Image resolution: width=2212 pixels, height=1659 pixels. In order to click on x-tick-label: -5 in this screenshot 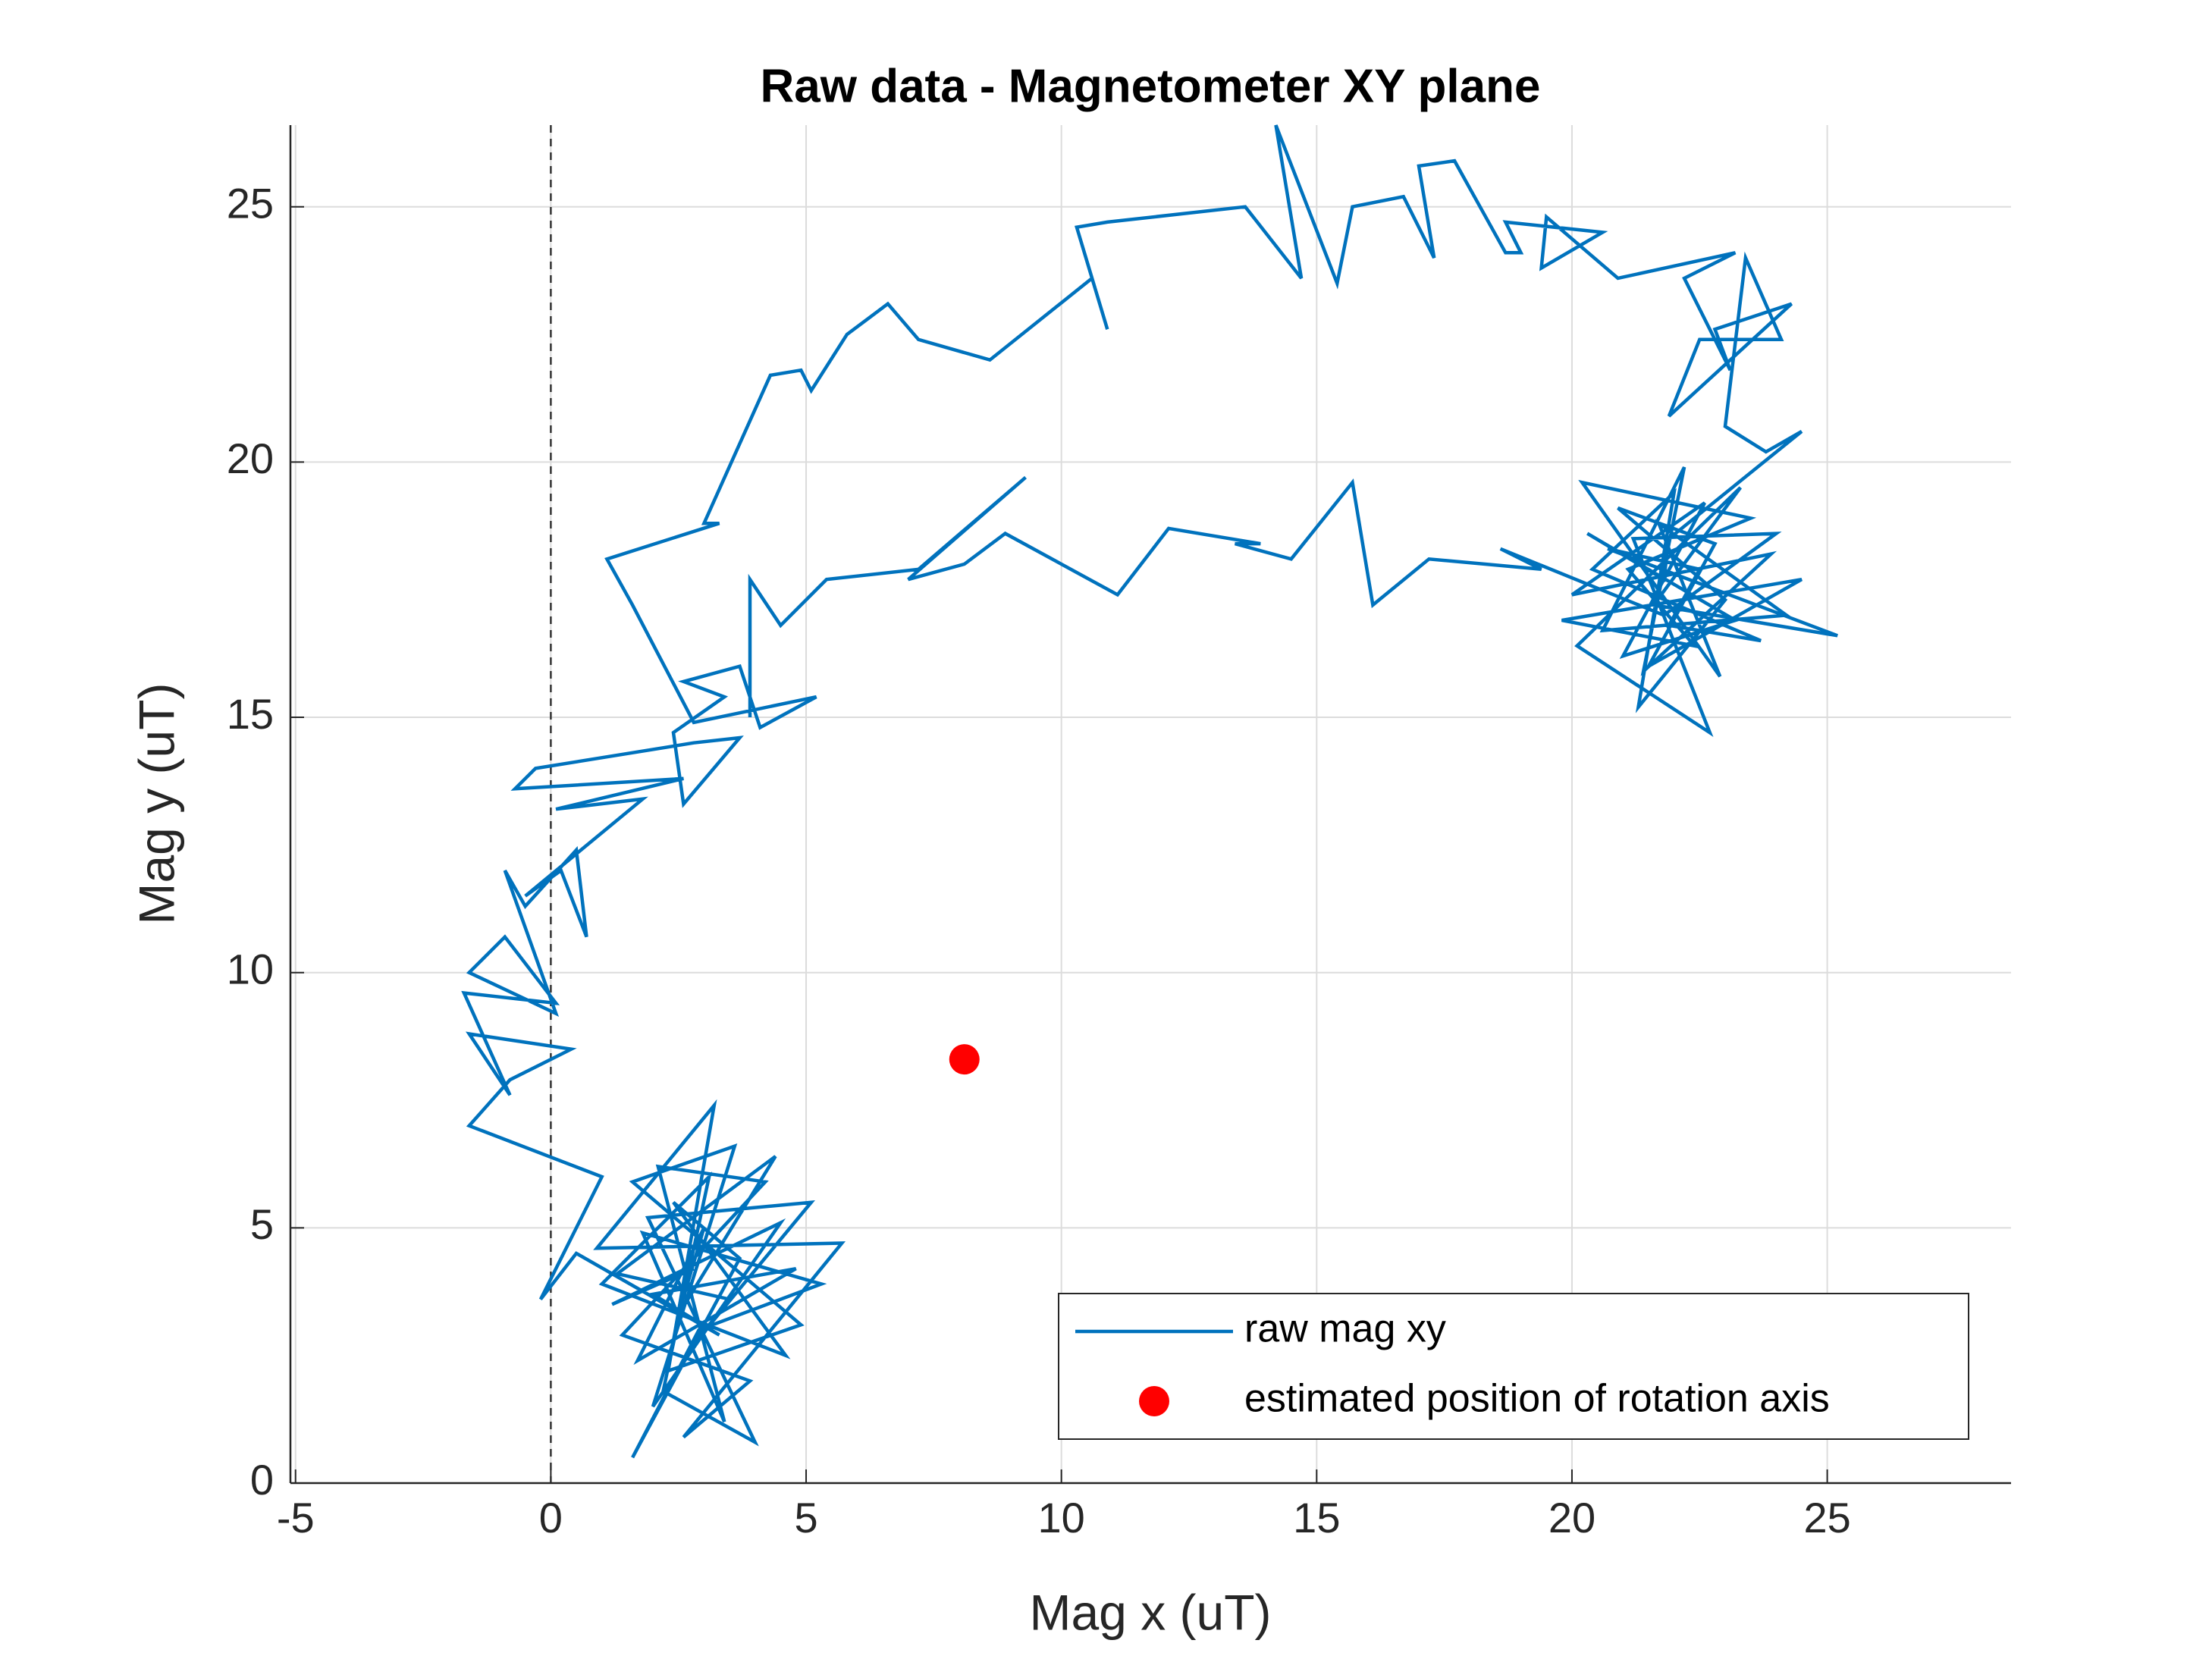, I will do `click(296, 1517)`.